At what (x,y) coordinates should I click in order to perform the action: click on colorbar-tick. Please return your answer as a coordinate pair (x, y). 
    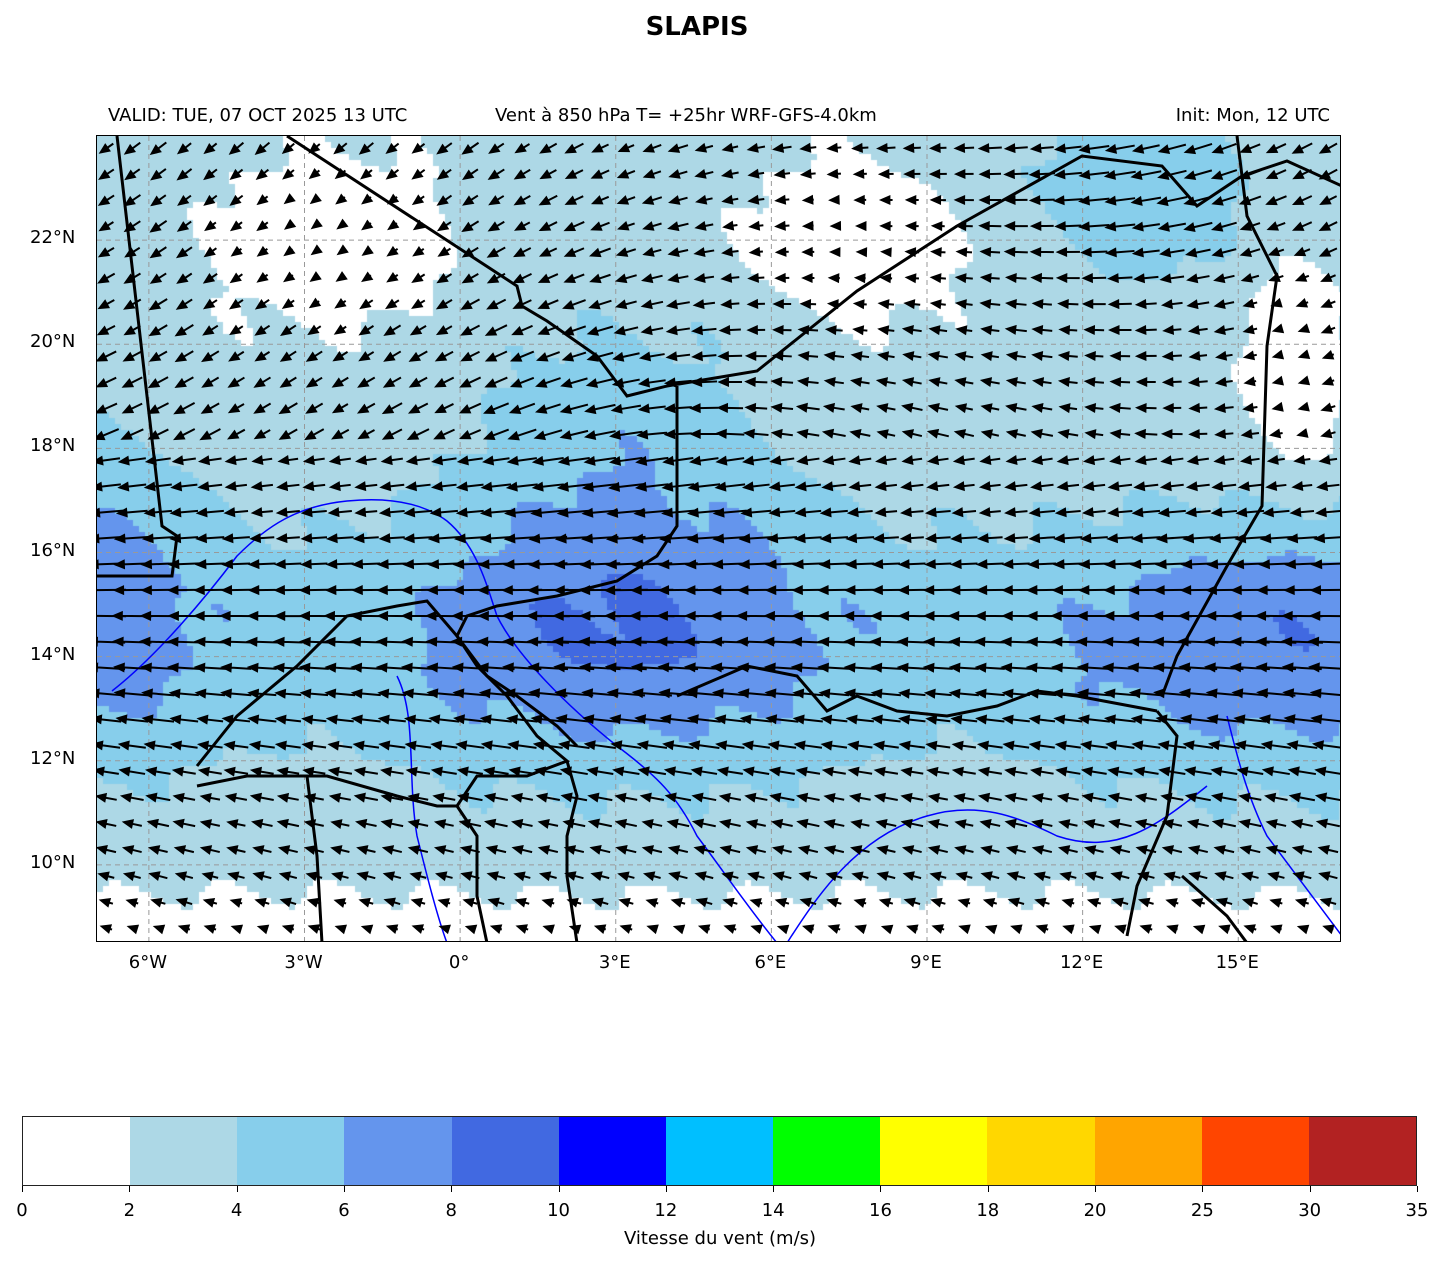
    Looking at the image, I should click on (22, 1189).